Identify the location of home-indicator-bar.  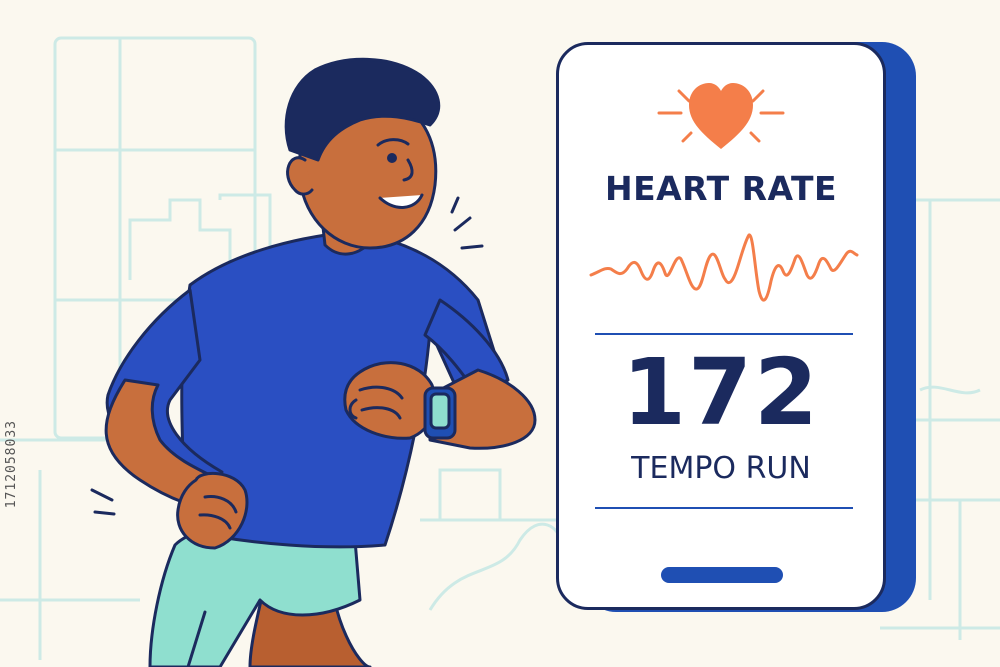
(722, 575).